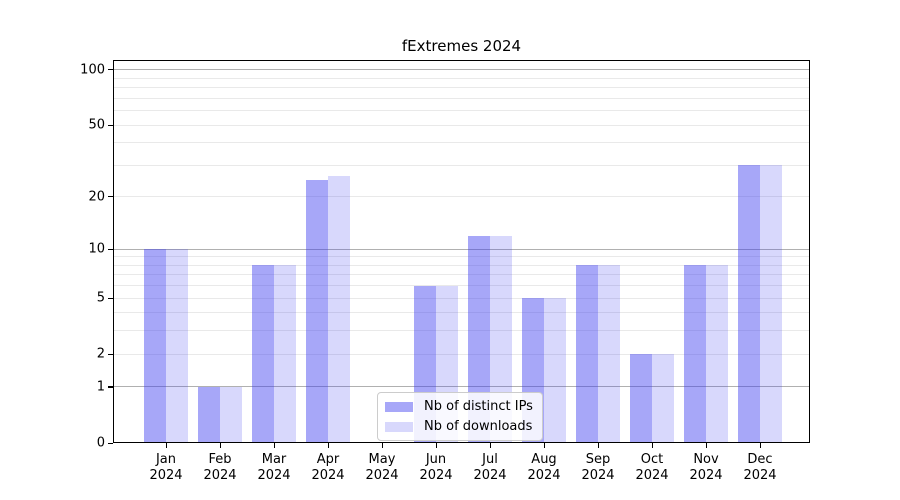  Describe the element at coordinates (382, 467) in the screenshot. I see `x-tick-label: May 2024` at that location.